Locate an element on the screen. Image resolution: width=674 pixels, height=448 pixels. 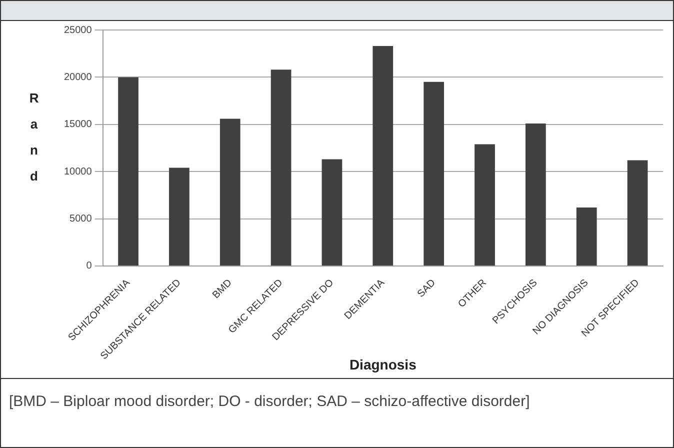
y-tick-label: 5000 is located at coordinates (81, 219).